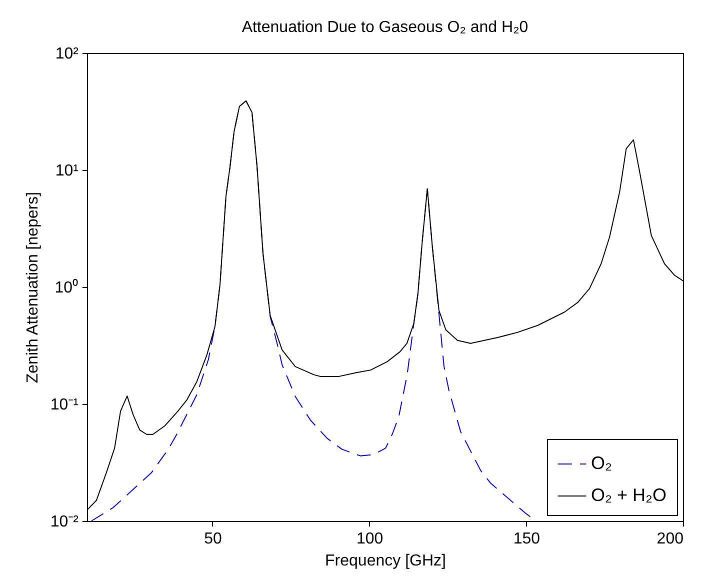  What do you see at coordinates (526, 539) in the screenshot?
I see `x-tick-label: 150` at bounding box center [526, 539].